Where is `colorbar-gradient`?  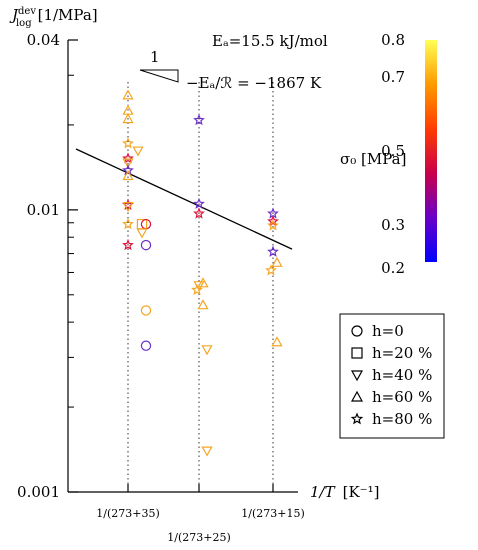 colorbar-gradient is located at coordinates (431, 151).